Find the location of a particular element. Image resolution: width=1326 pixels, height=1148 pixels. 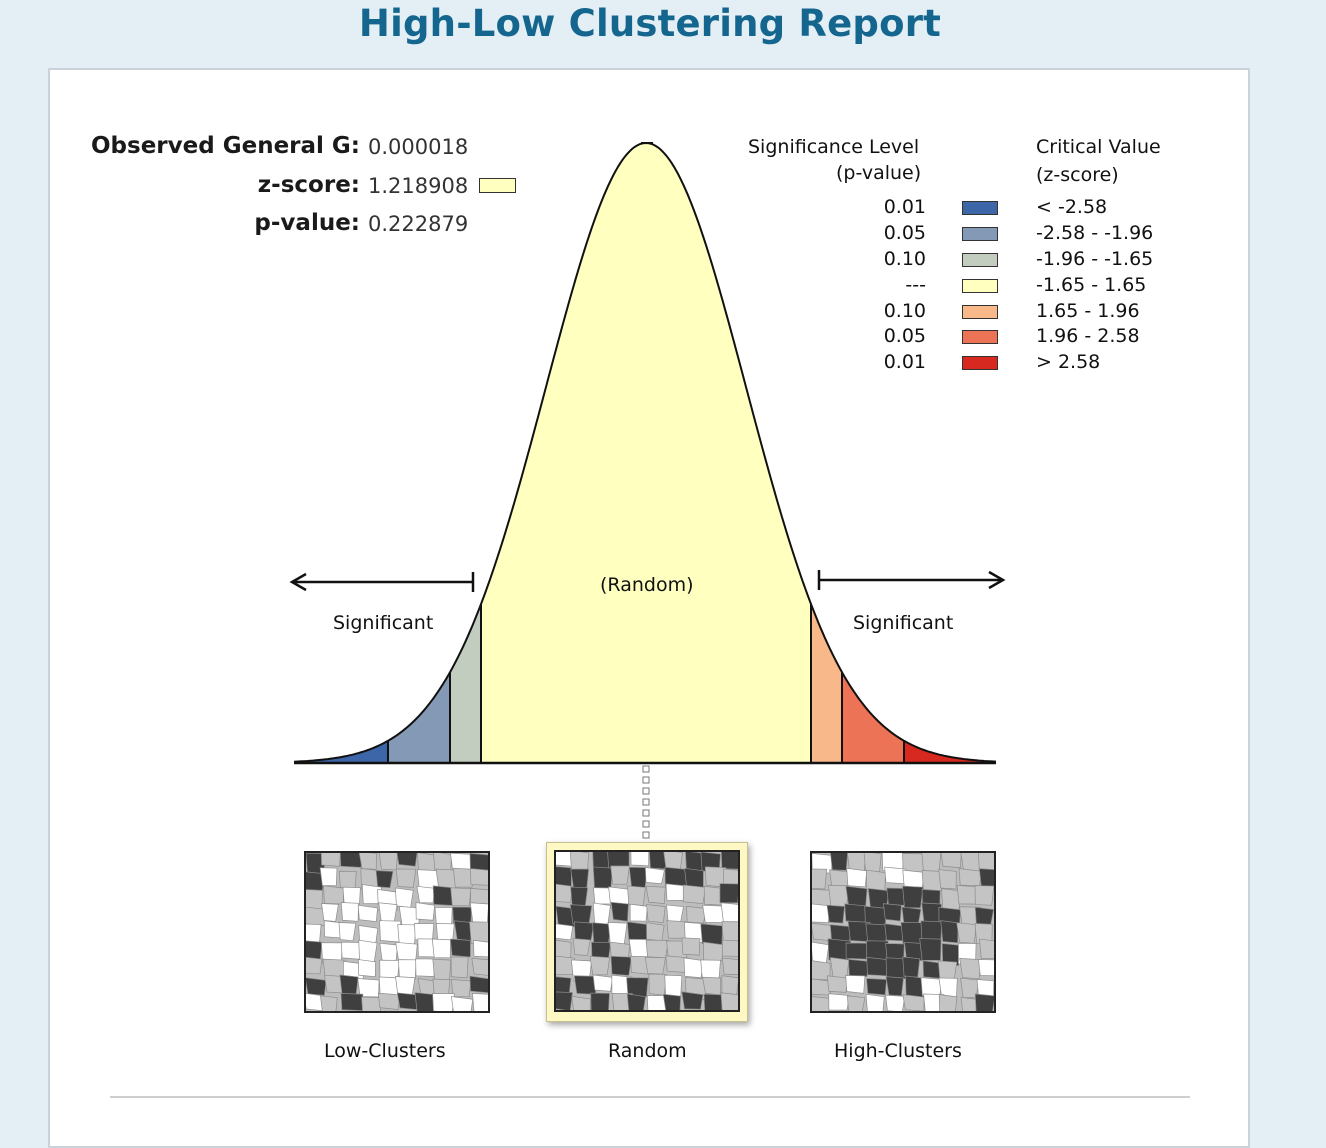

legend-zscore-range: -2.58 - -1.96 is located at coordinates (1095, 233).